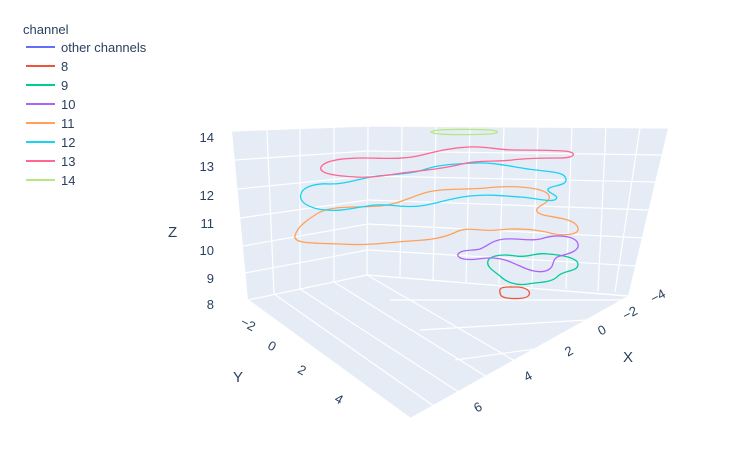 The height and width of the screenshot is (474, 735). Describe the element at coordinates (50, 180) in the screenshot. I see `legend-item: 14` at that location.